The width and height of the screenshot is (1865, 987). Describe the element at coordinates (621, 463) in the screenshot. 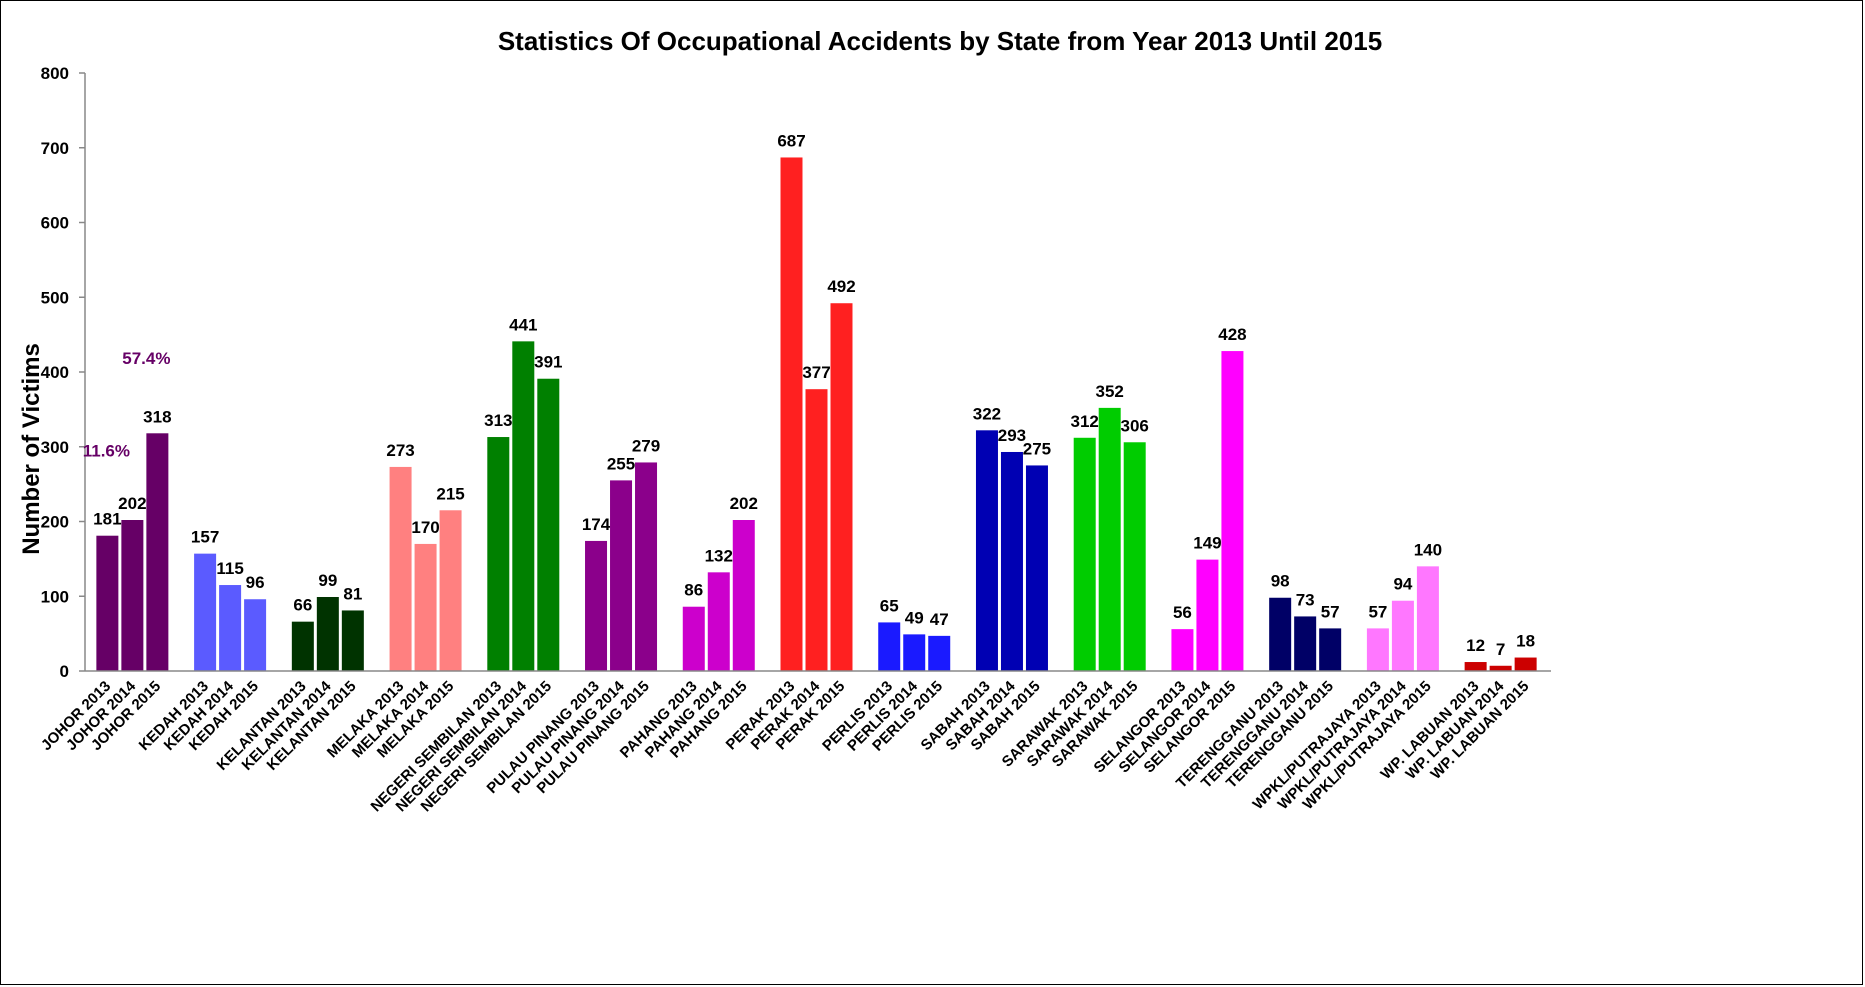

I see `data-label: 255` at that location.